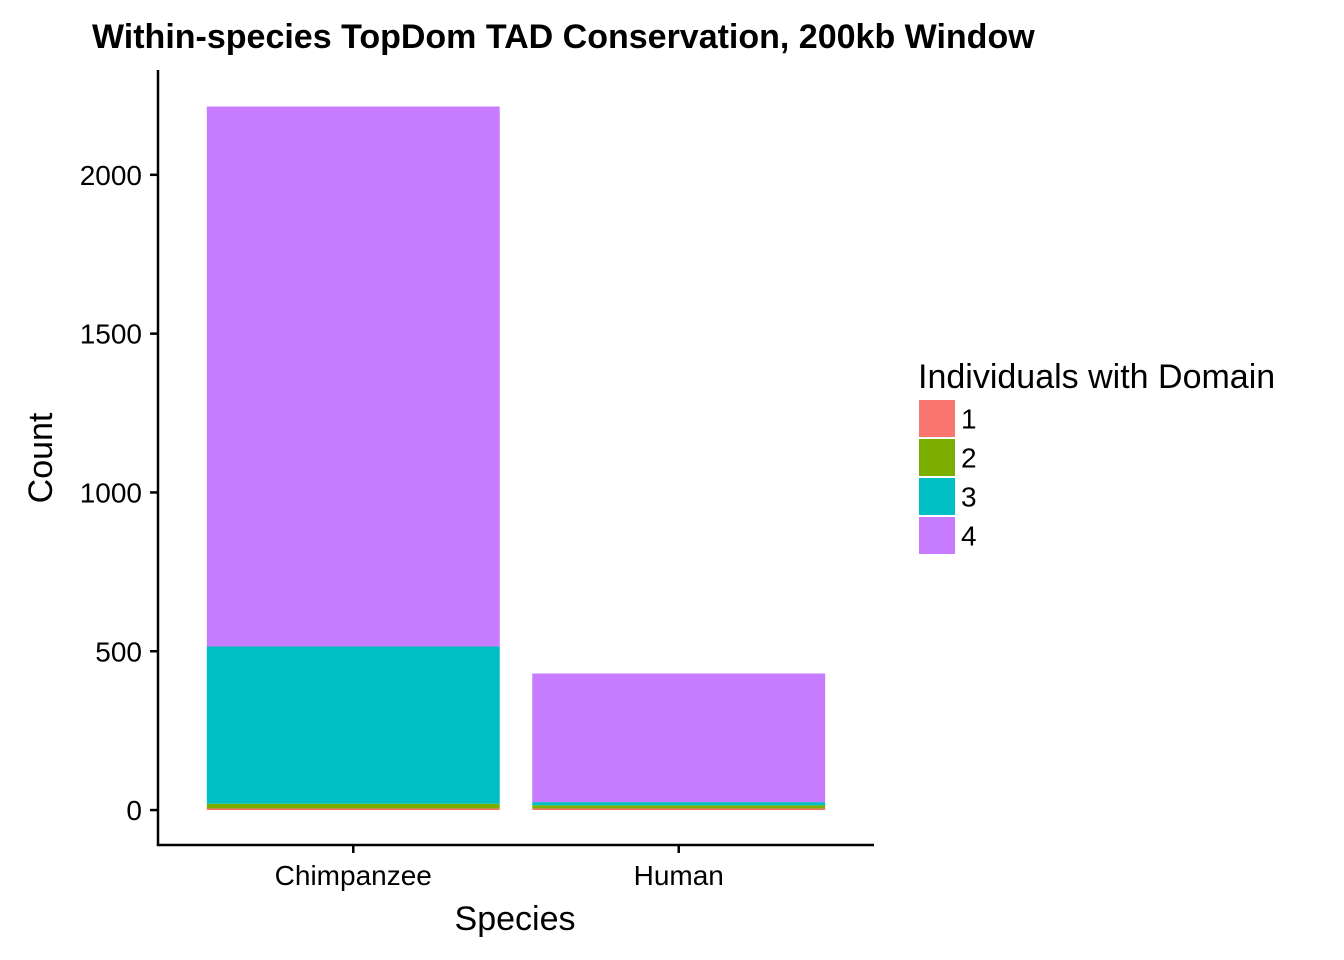 This screenshot has height=960, width=1344. What do you see at coordinates (41, 457) in the screenshot?
I see `y-axis-title: Count` at bounding box center [41, 457].